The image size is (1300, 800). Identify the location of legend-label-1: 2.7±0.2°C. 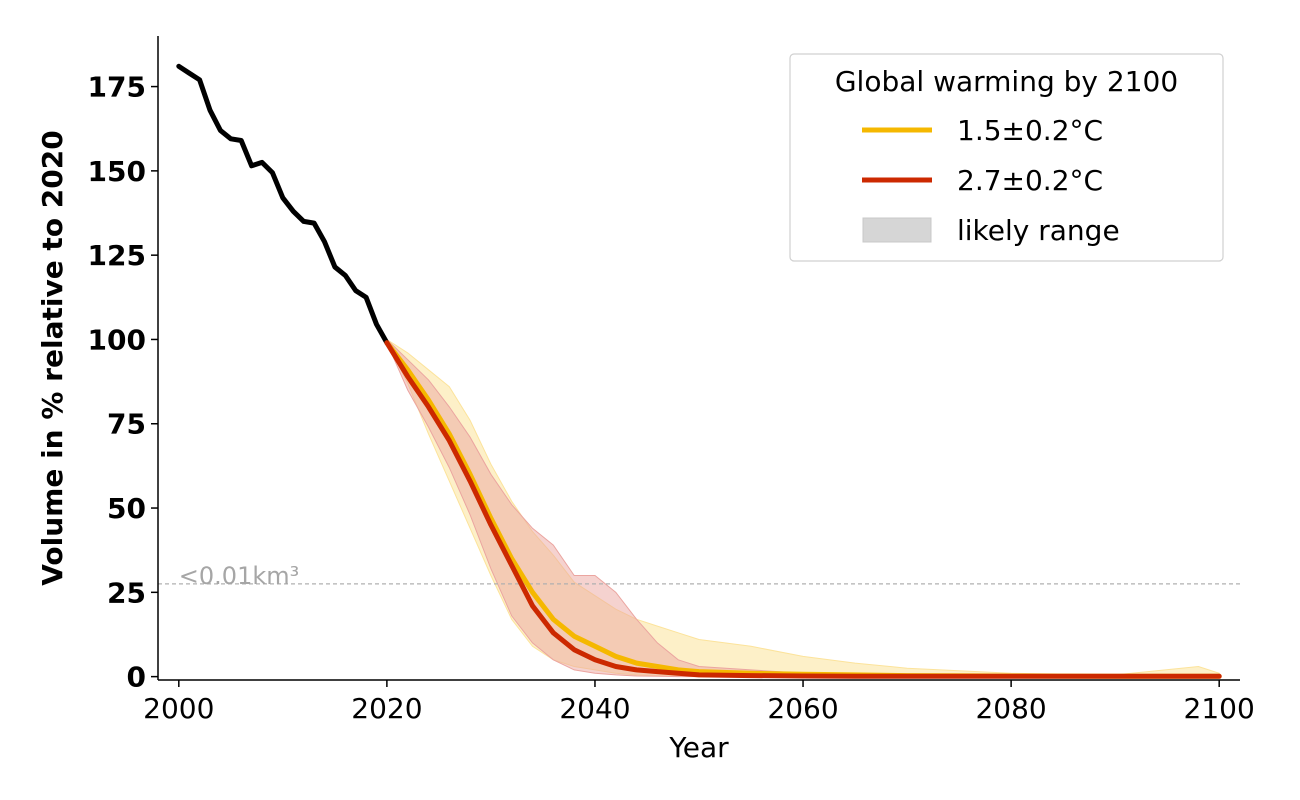
(1030, 180).